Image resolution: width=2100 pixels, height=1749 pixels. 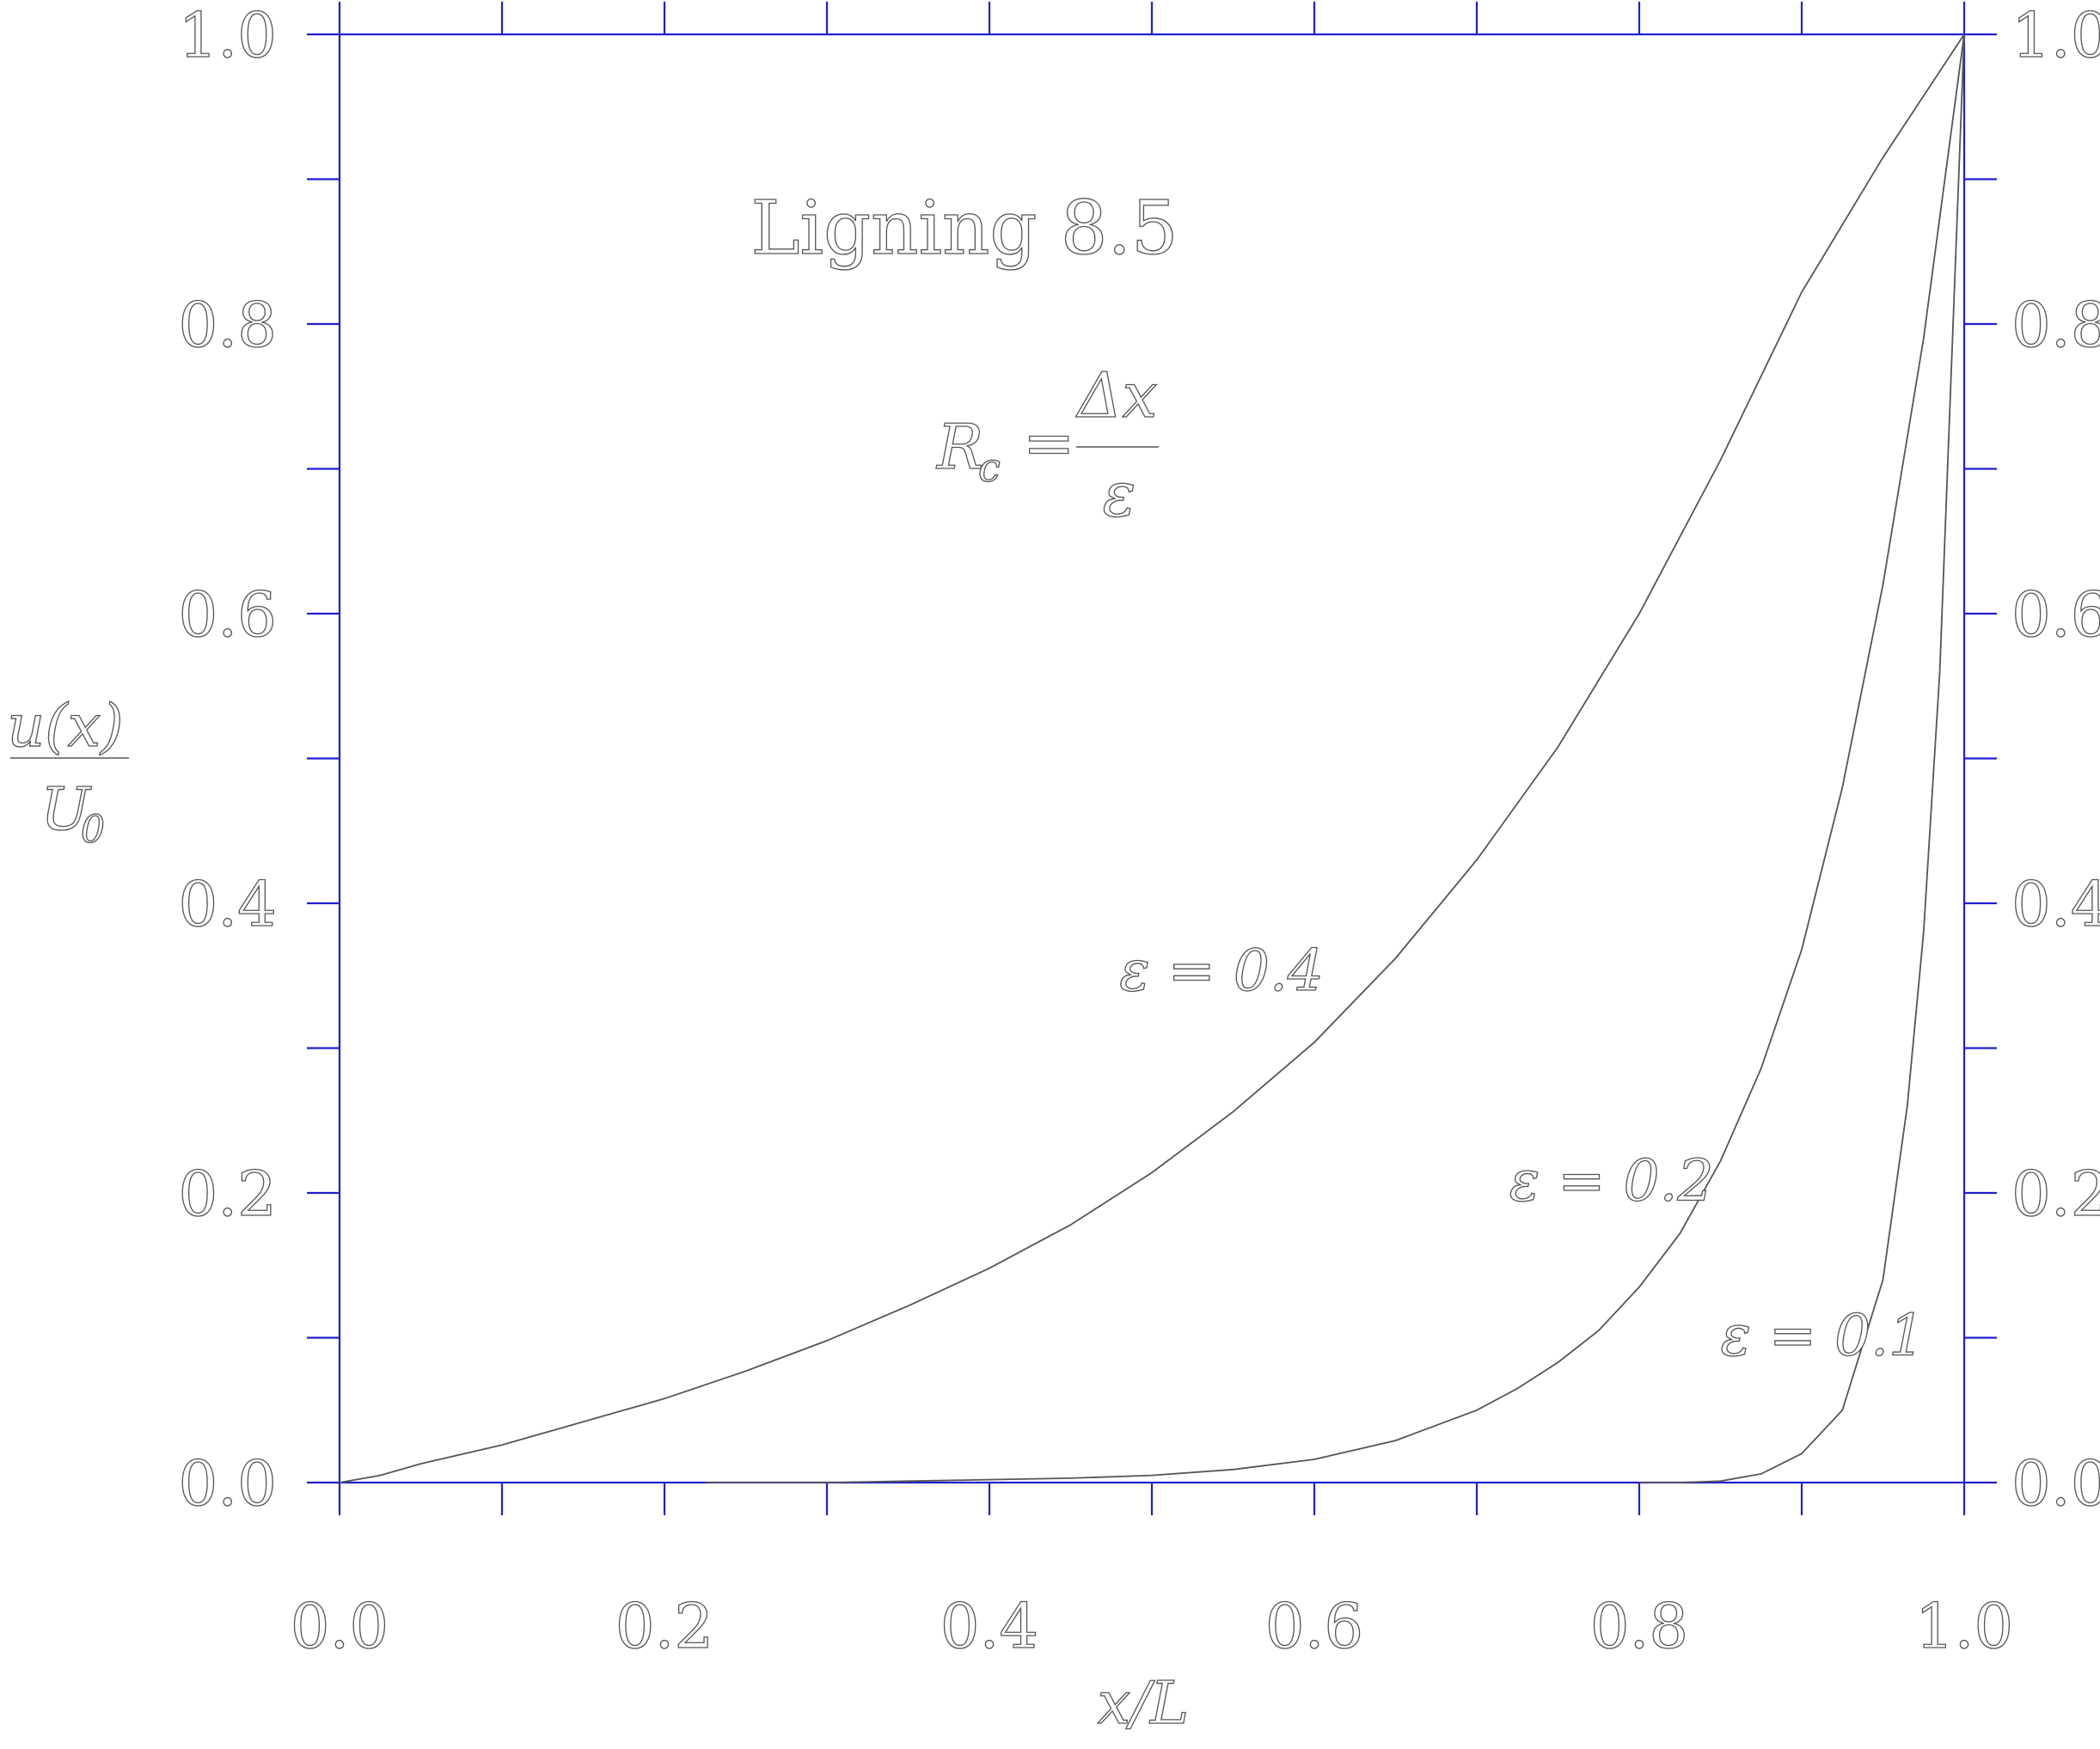 What do you see at coordinates (340, 1626) in the screenshot?
I see `x-tick-label: 0.0` at bounding box center [340, 1626].